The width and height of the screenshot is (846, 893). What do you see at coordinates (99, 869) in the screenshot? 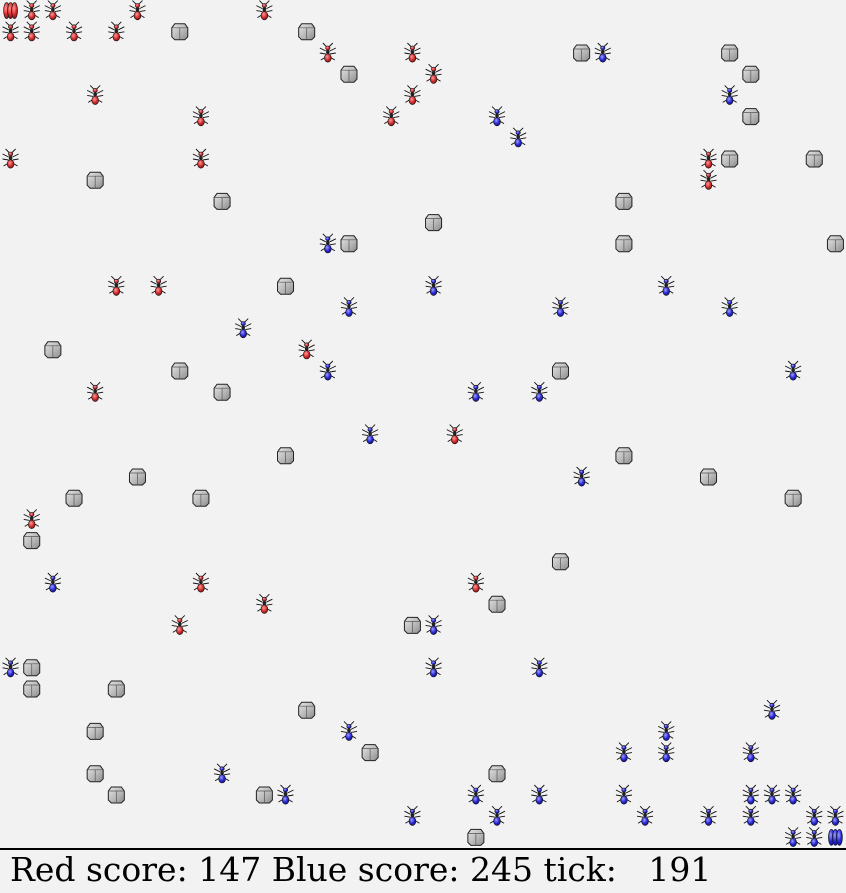
I see `red-score-label: Red score:` at bounding box center [99, 869].